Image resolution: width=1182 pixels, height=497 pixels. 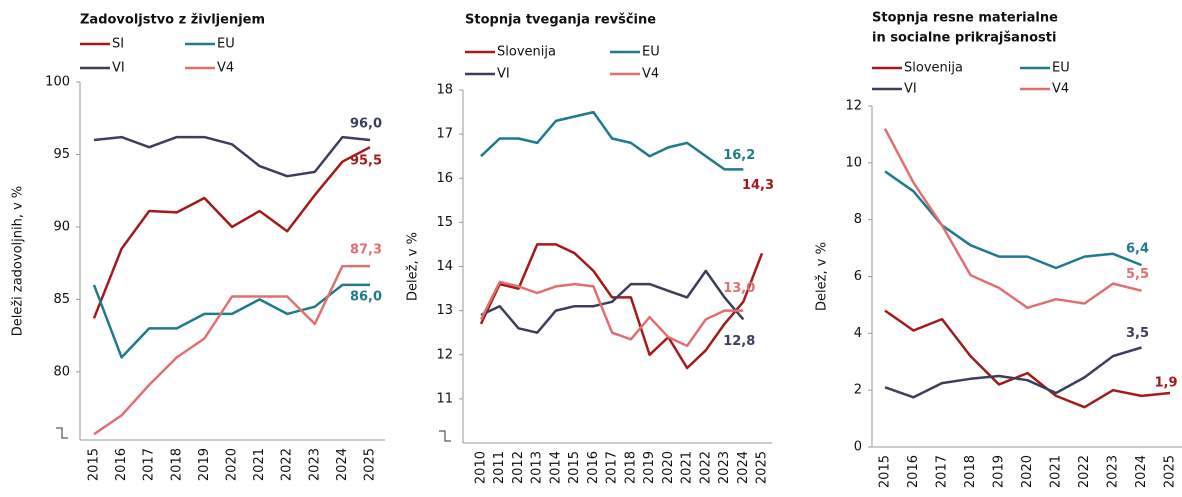 I want to click on x-tick-label: 2010, so click(x=481, y=467).